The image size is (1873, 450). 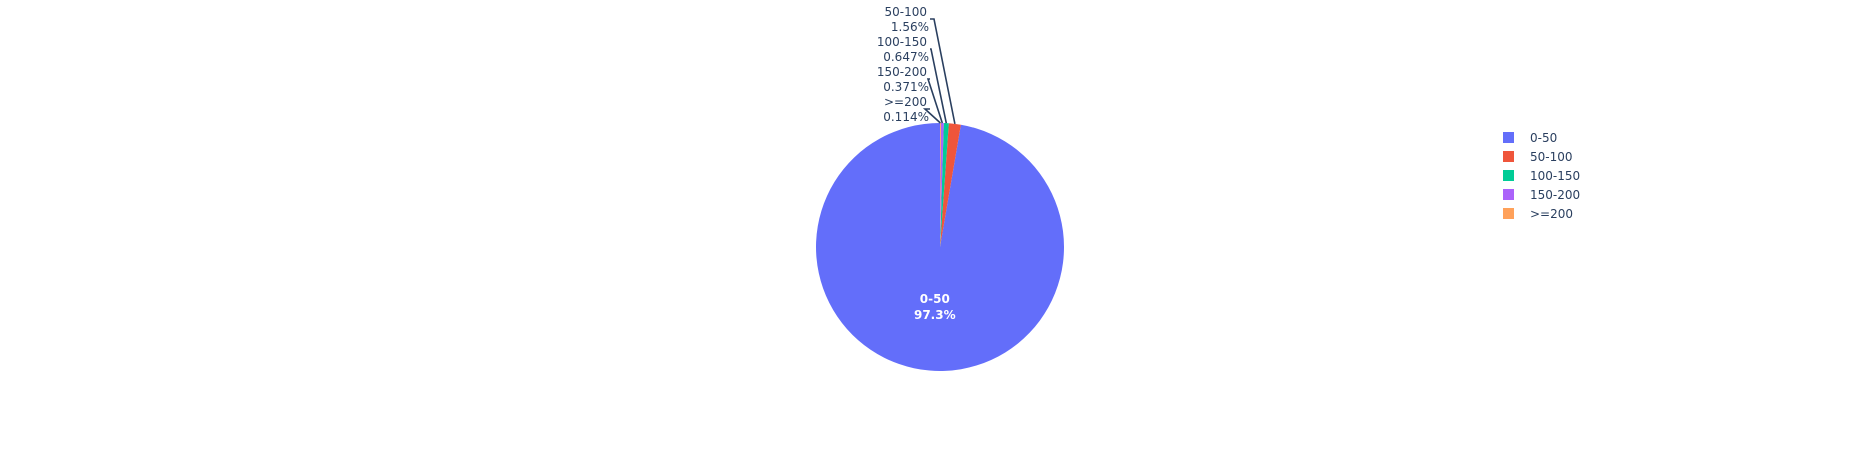 What do you see at coordinates (905, 102) in the screenshot?
I see `slice-label-name-200: >=200` at bounding box center [905, 102].